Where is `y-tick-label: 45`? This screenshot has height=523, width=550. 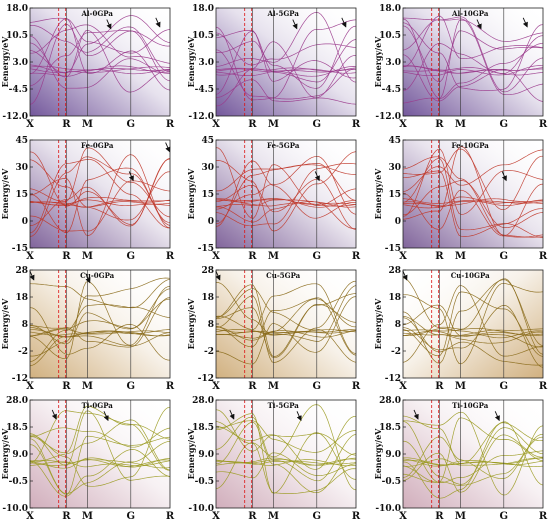 y-tick-label: 45 is located at coordinates (394, 141).